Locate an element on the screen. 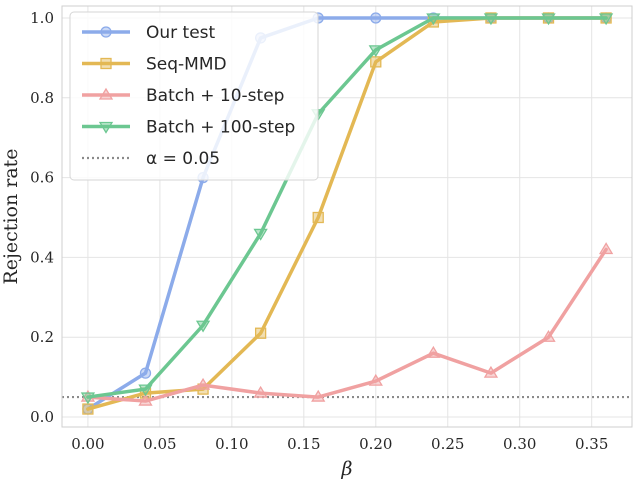  y-tick-label: 0.4 is located at coordinates (42, 257).